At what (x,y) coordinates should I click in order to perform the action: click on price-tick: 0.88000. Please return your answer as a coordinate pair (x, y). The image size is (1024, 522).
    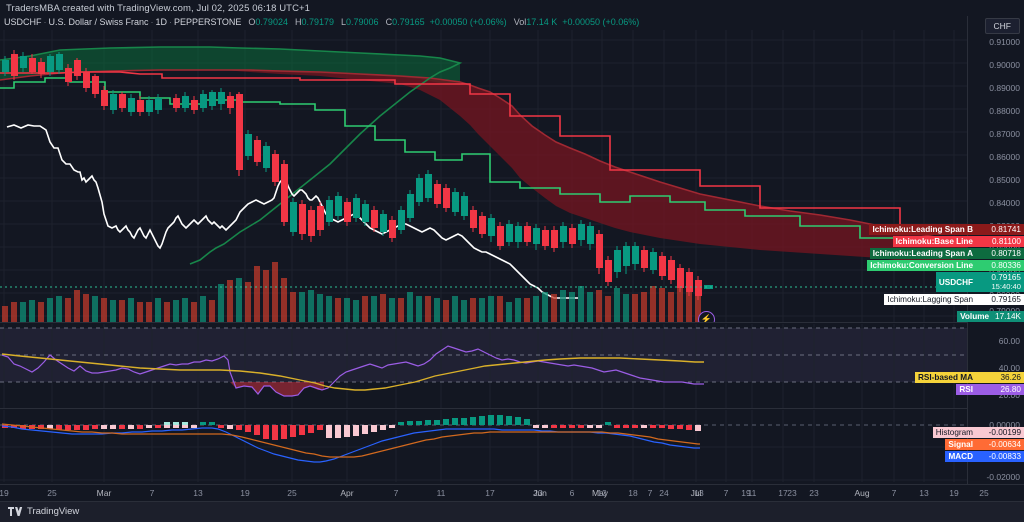
    Looking at the image, I should click on (1004, 111).